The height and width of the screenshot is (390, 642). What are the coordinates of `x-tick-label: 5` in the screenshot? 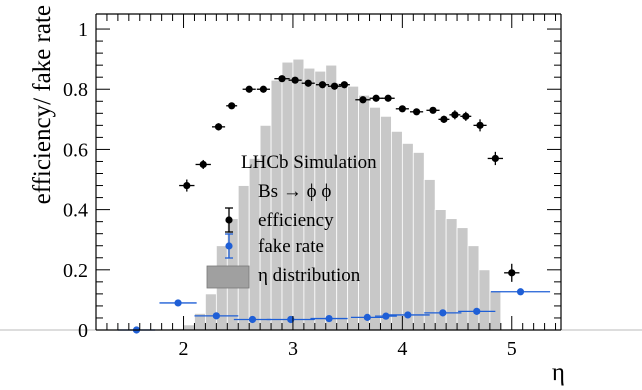 It's located at (512, 349).